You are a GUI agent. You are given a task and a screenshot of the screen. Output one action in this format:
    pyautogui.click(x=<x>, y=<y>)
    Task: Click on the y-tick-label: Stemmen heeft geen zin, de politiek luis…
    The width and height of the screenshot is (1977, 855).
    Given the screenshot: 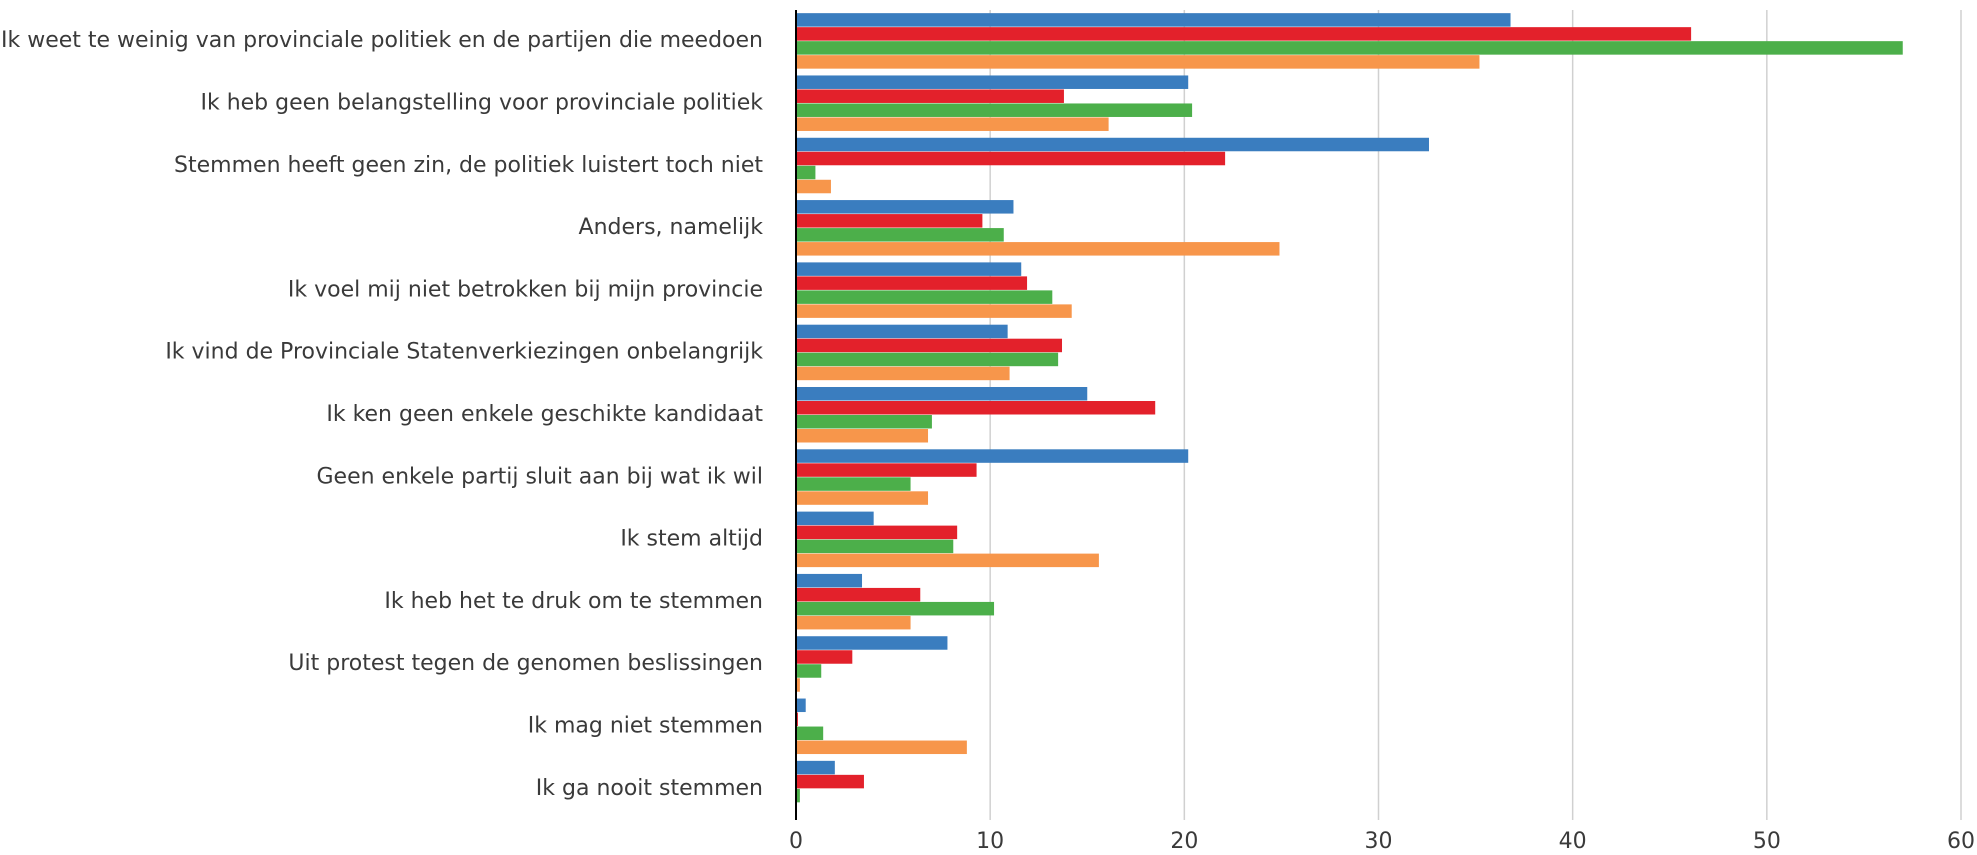 What is the action you would take?
    pyautogui.click(x=468, y=165)
    